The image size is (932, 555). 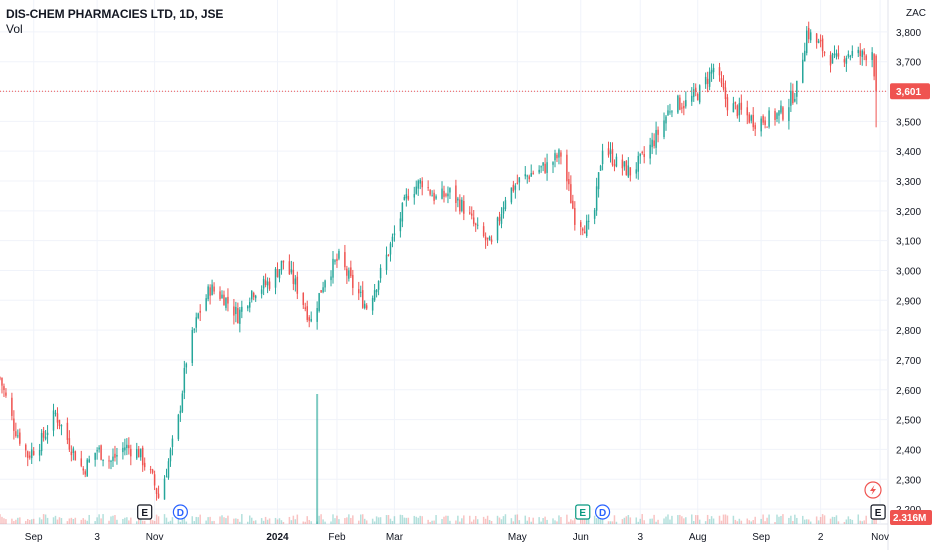 I want to click on symbol-title: DIS-CHEM PHARMACIES LTD, 1D, JSE, so click(x=115, y=14).